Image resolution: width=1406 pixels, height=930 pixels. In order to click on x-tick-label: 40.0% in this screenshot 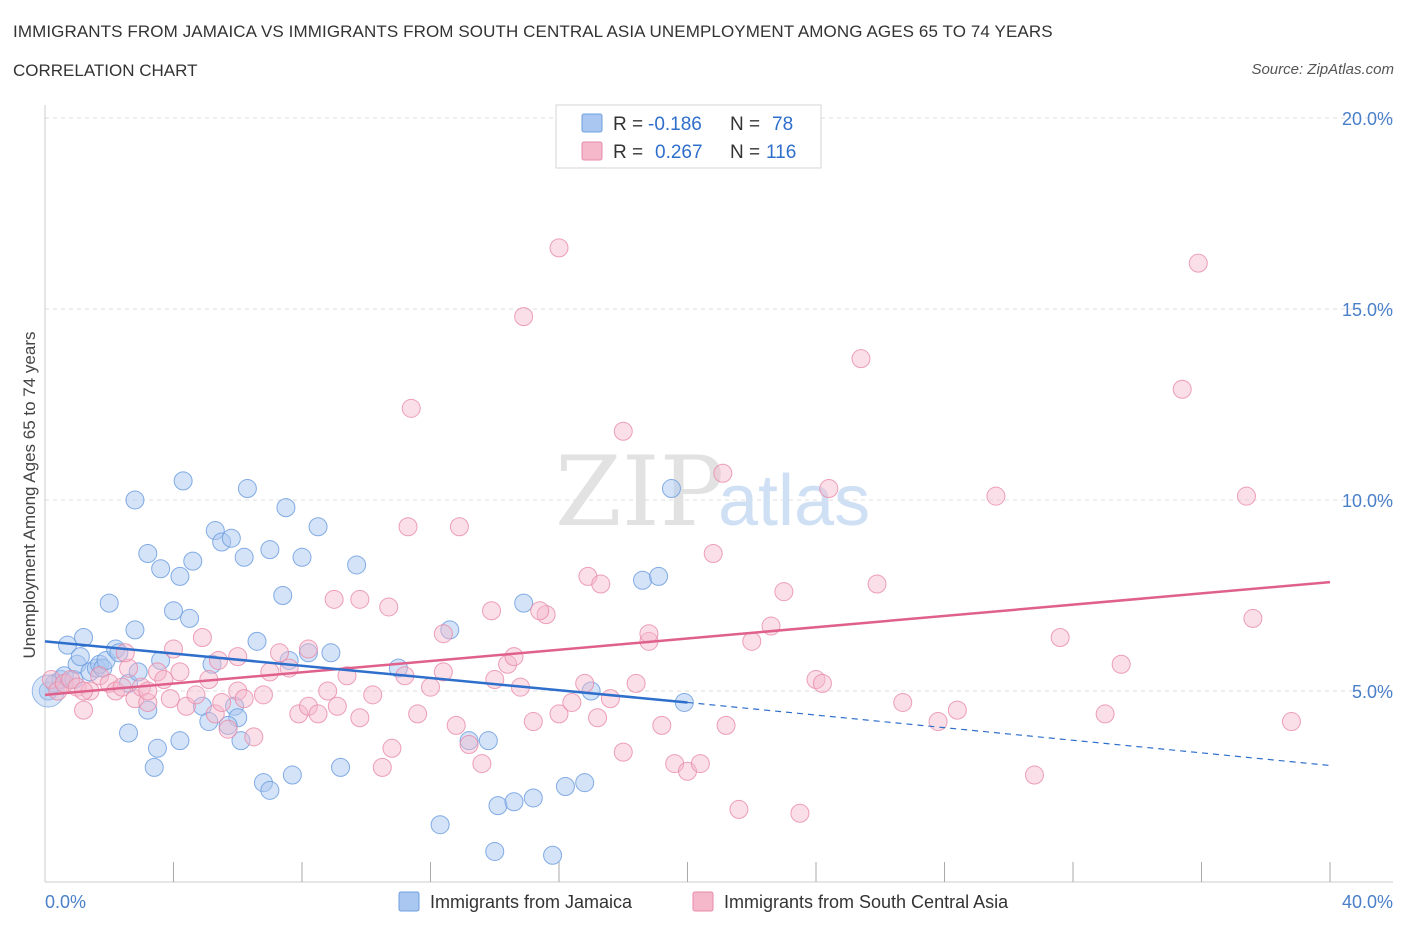, I will do `click(1367, 902)`.